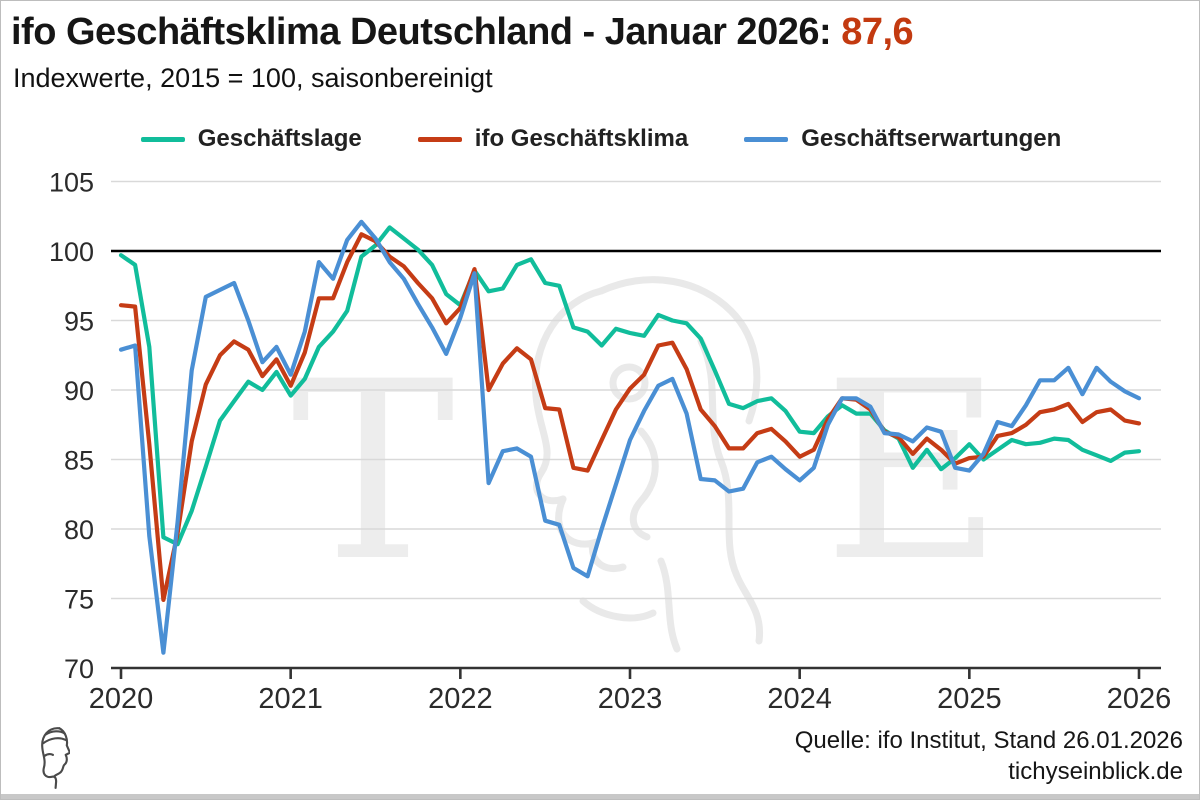  What do you see at coordinates (647, 464) in the screenshot?
I see `watermark-eagle-icon` at bounding box center [647, 464].